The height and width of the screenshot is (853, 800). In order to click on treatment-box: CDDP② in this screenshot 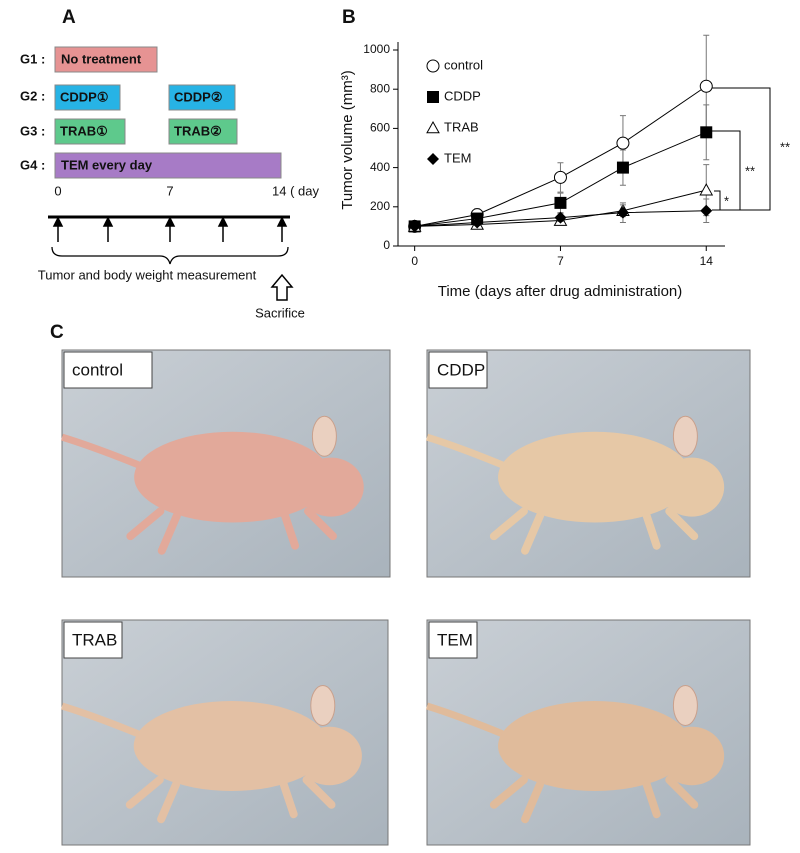, I will do `click(202, 97)`.